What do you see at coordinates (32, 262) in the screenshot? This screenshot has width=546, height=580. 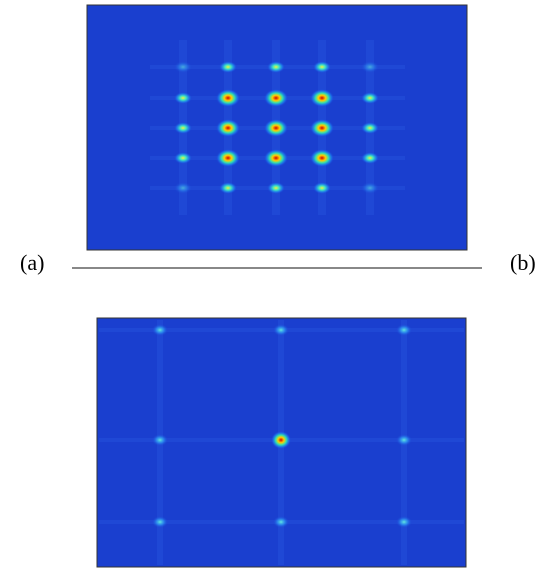 I see `panel-label: (a)` at bounding box center [32, 262].